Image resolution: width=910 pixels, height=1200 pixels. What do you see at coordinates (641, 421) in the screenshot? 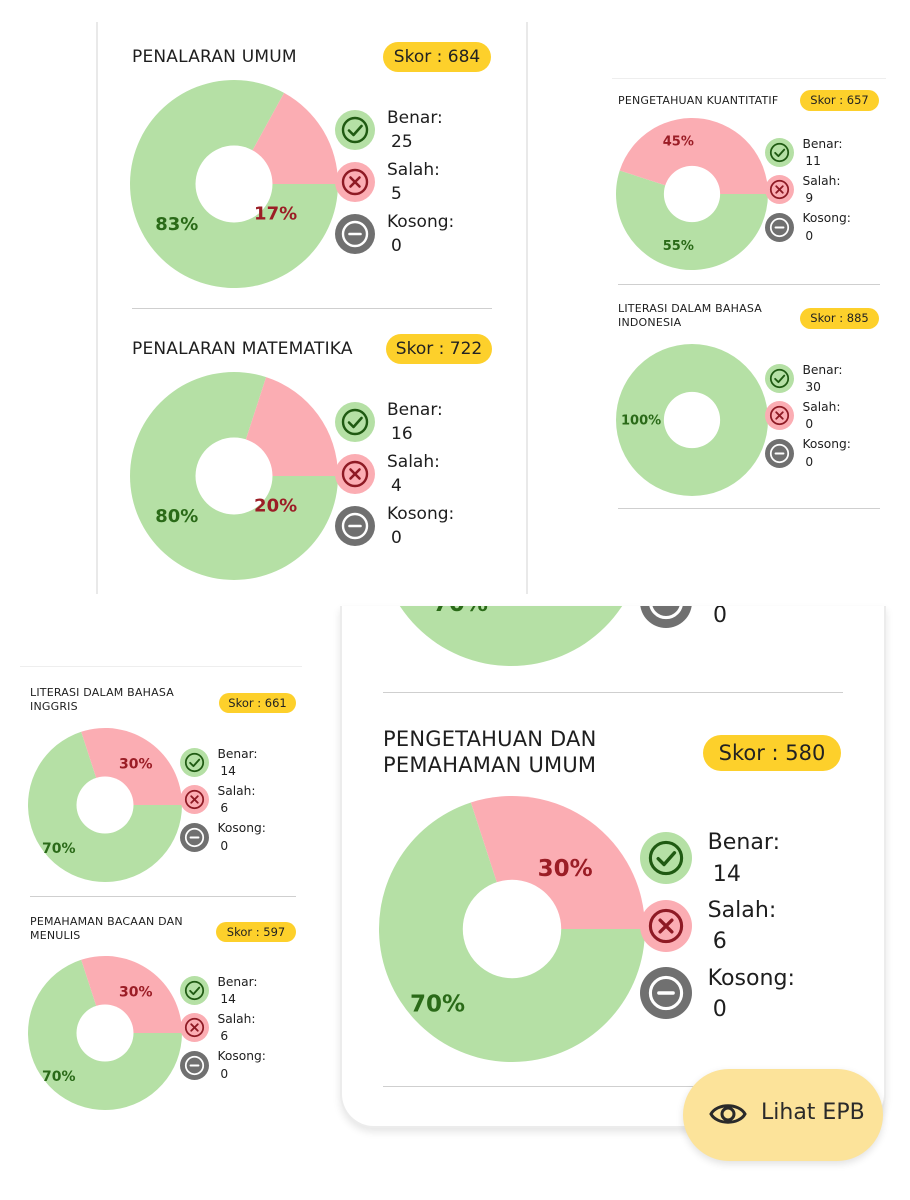
I see `donut-label-benar: 100%` at bounding box center [641, 421].